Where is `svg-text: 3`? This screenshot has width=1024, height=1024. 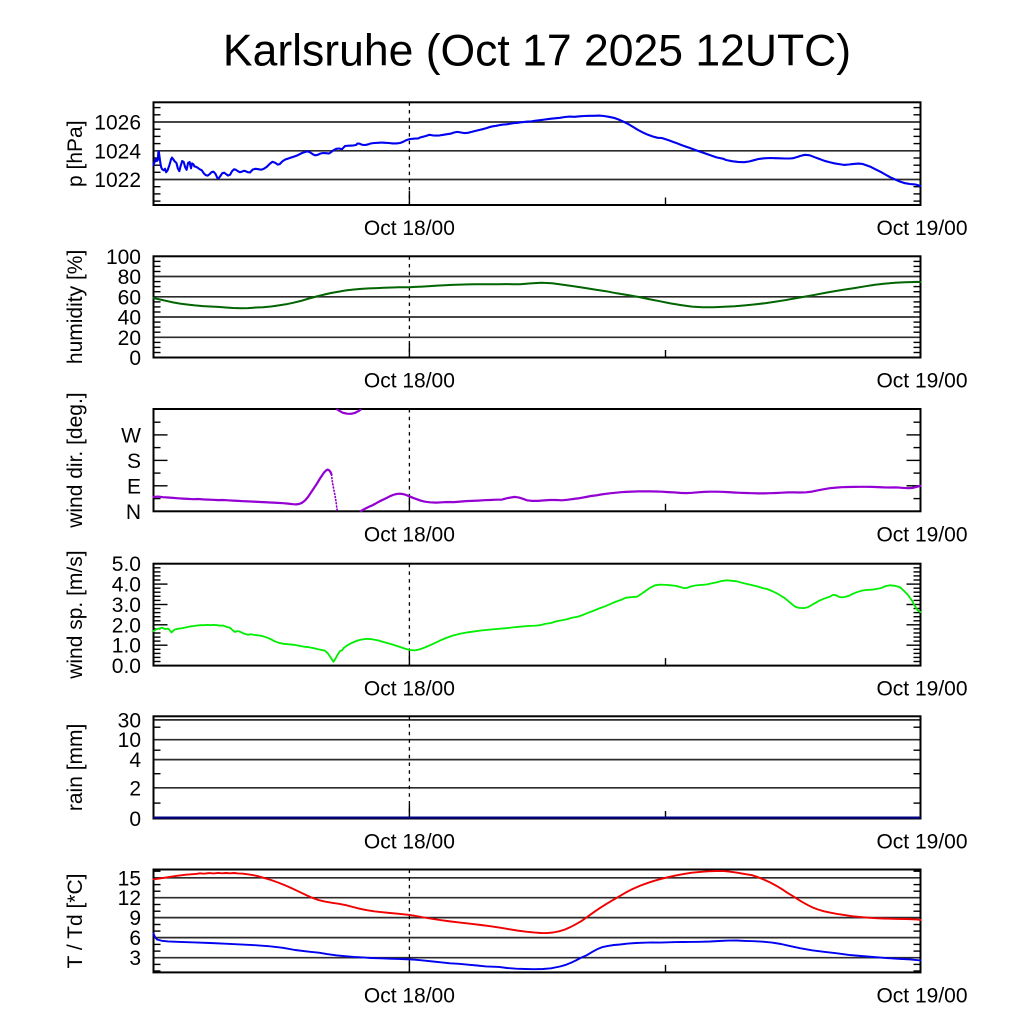
svg-text: 3 is located at coordinates (135, 958).